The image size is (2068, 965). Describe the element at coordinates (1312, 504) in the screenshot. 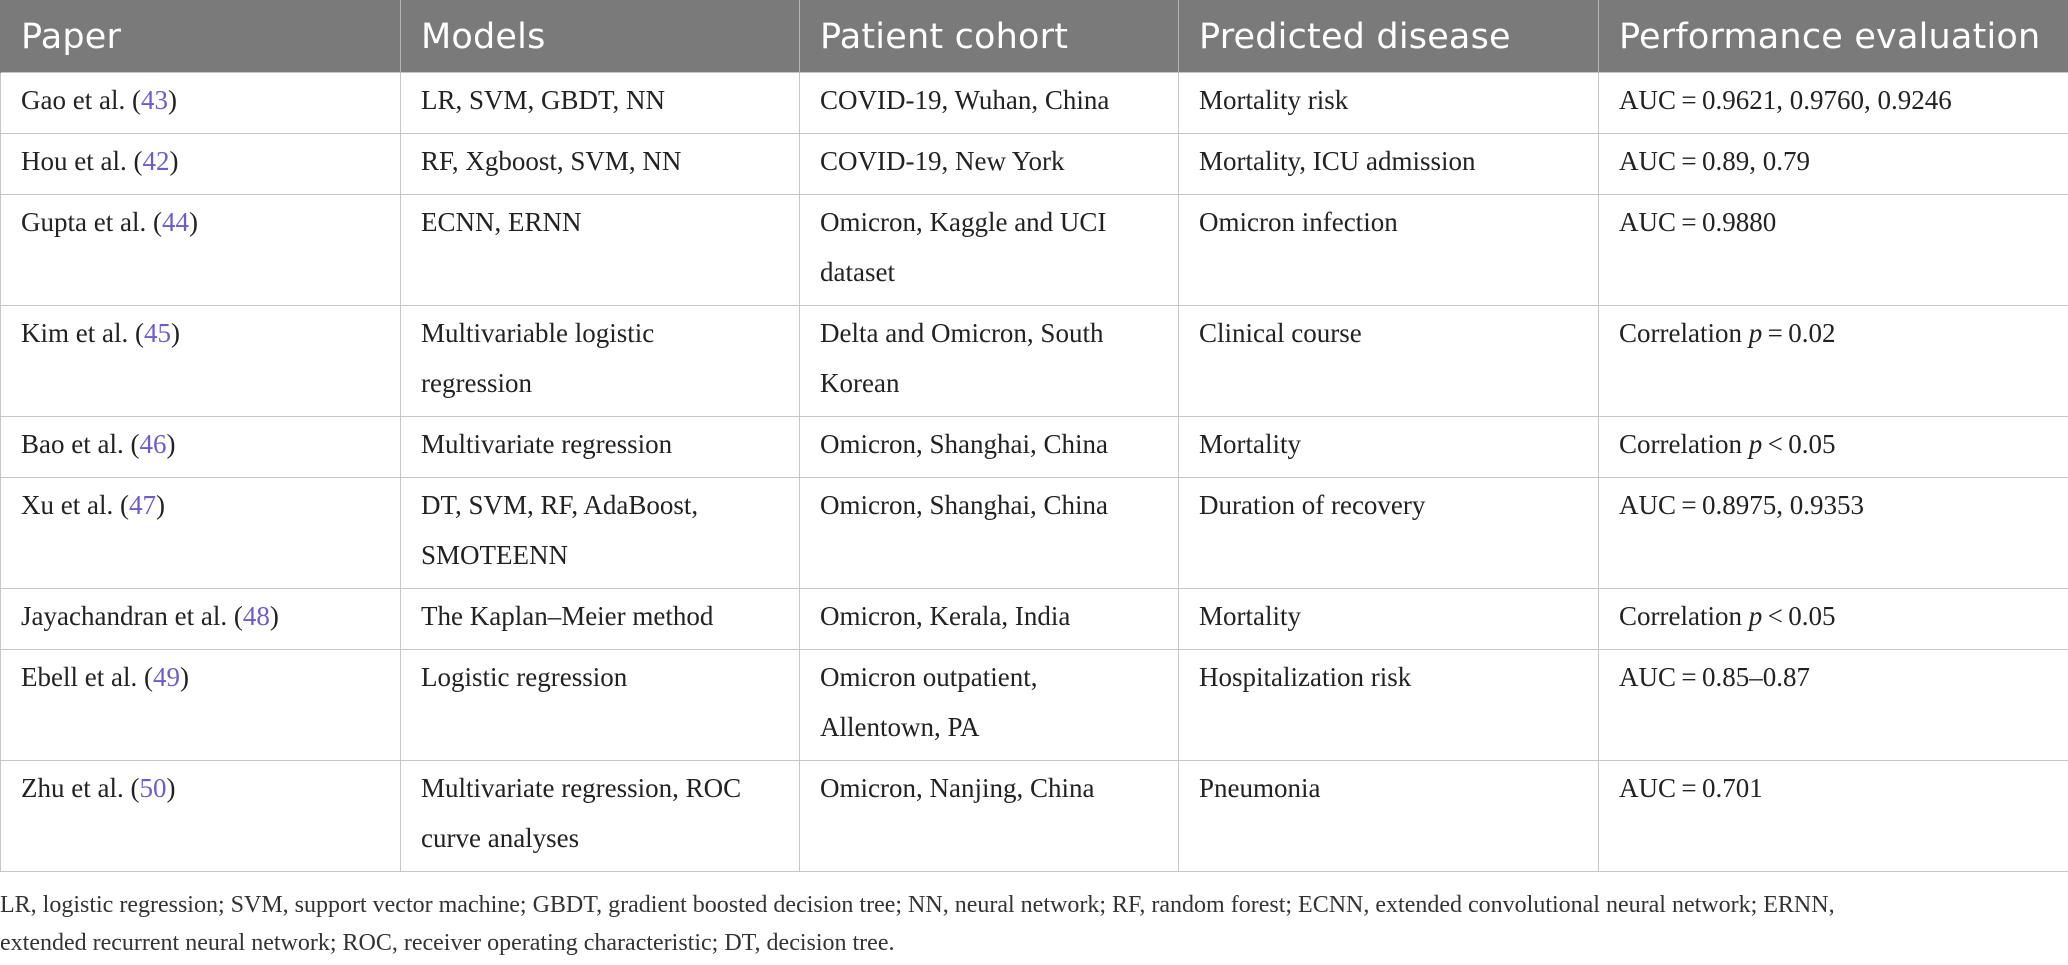

I see `cell-predicted-disease-line: Duration of recovery` at that location.